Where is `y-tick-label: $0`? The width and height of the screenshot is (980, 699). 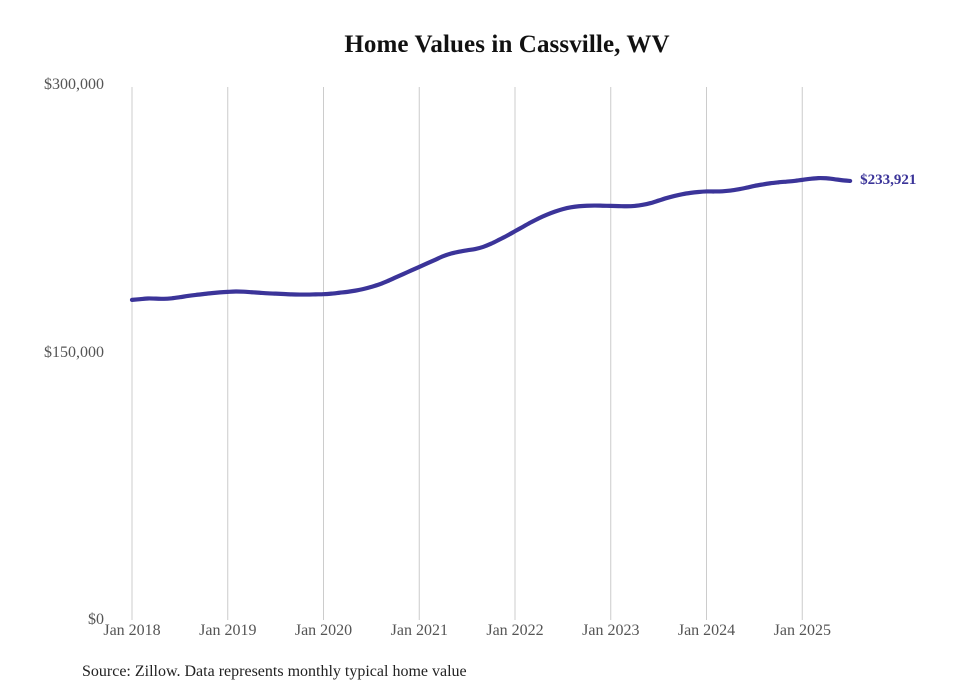
y-tick-label: $0 is located at coordinates (96, 619).